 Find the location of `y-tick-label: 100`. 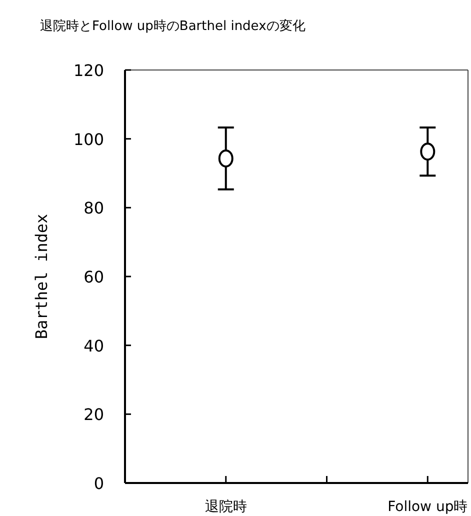

y-tick-label: 100 is located at coordinates (88, 139).